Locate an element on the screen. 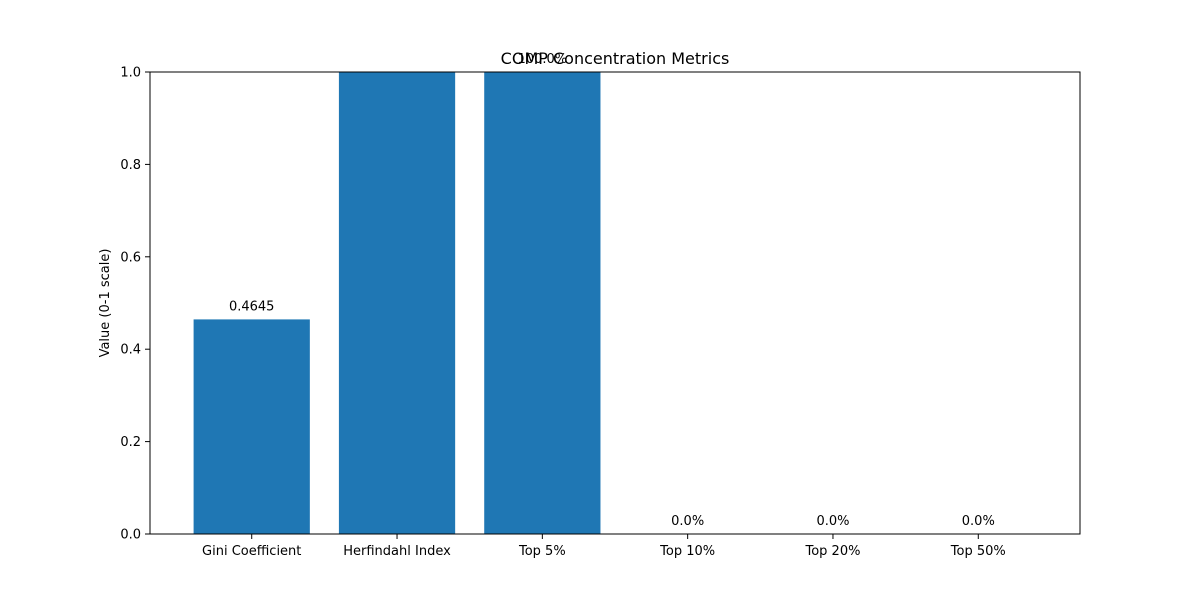 The width and height of the screenshot is (1200, 600). x-tick-label-3: Top 10% is located at coordinates (687, 551).